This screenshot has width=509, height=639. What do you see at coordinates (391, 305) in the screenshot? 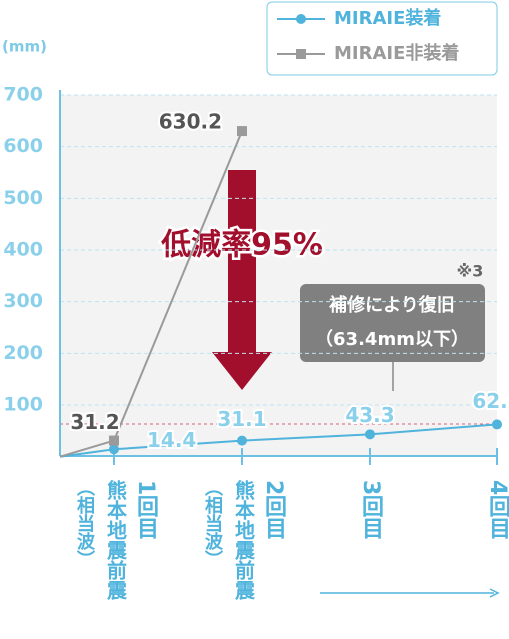
I see `callout-text: 補修により復旧` at bounding box center [391, 305].